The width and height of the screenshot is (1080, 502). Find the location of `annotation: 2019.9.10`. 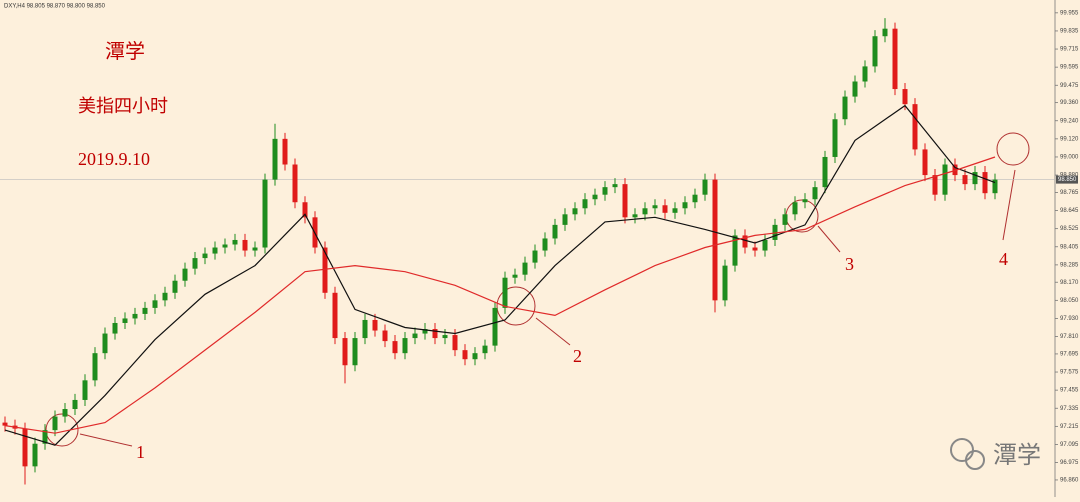

annotation: 2019.9.10 is located at coordinates (114, 159).